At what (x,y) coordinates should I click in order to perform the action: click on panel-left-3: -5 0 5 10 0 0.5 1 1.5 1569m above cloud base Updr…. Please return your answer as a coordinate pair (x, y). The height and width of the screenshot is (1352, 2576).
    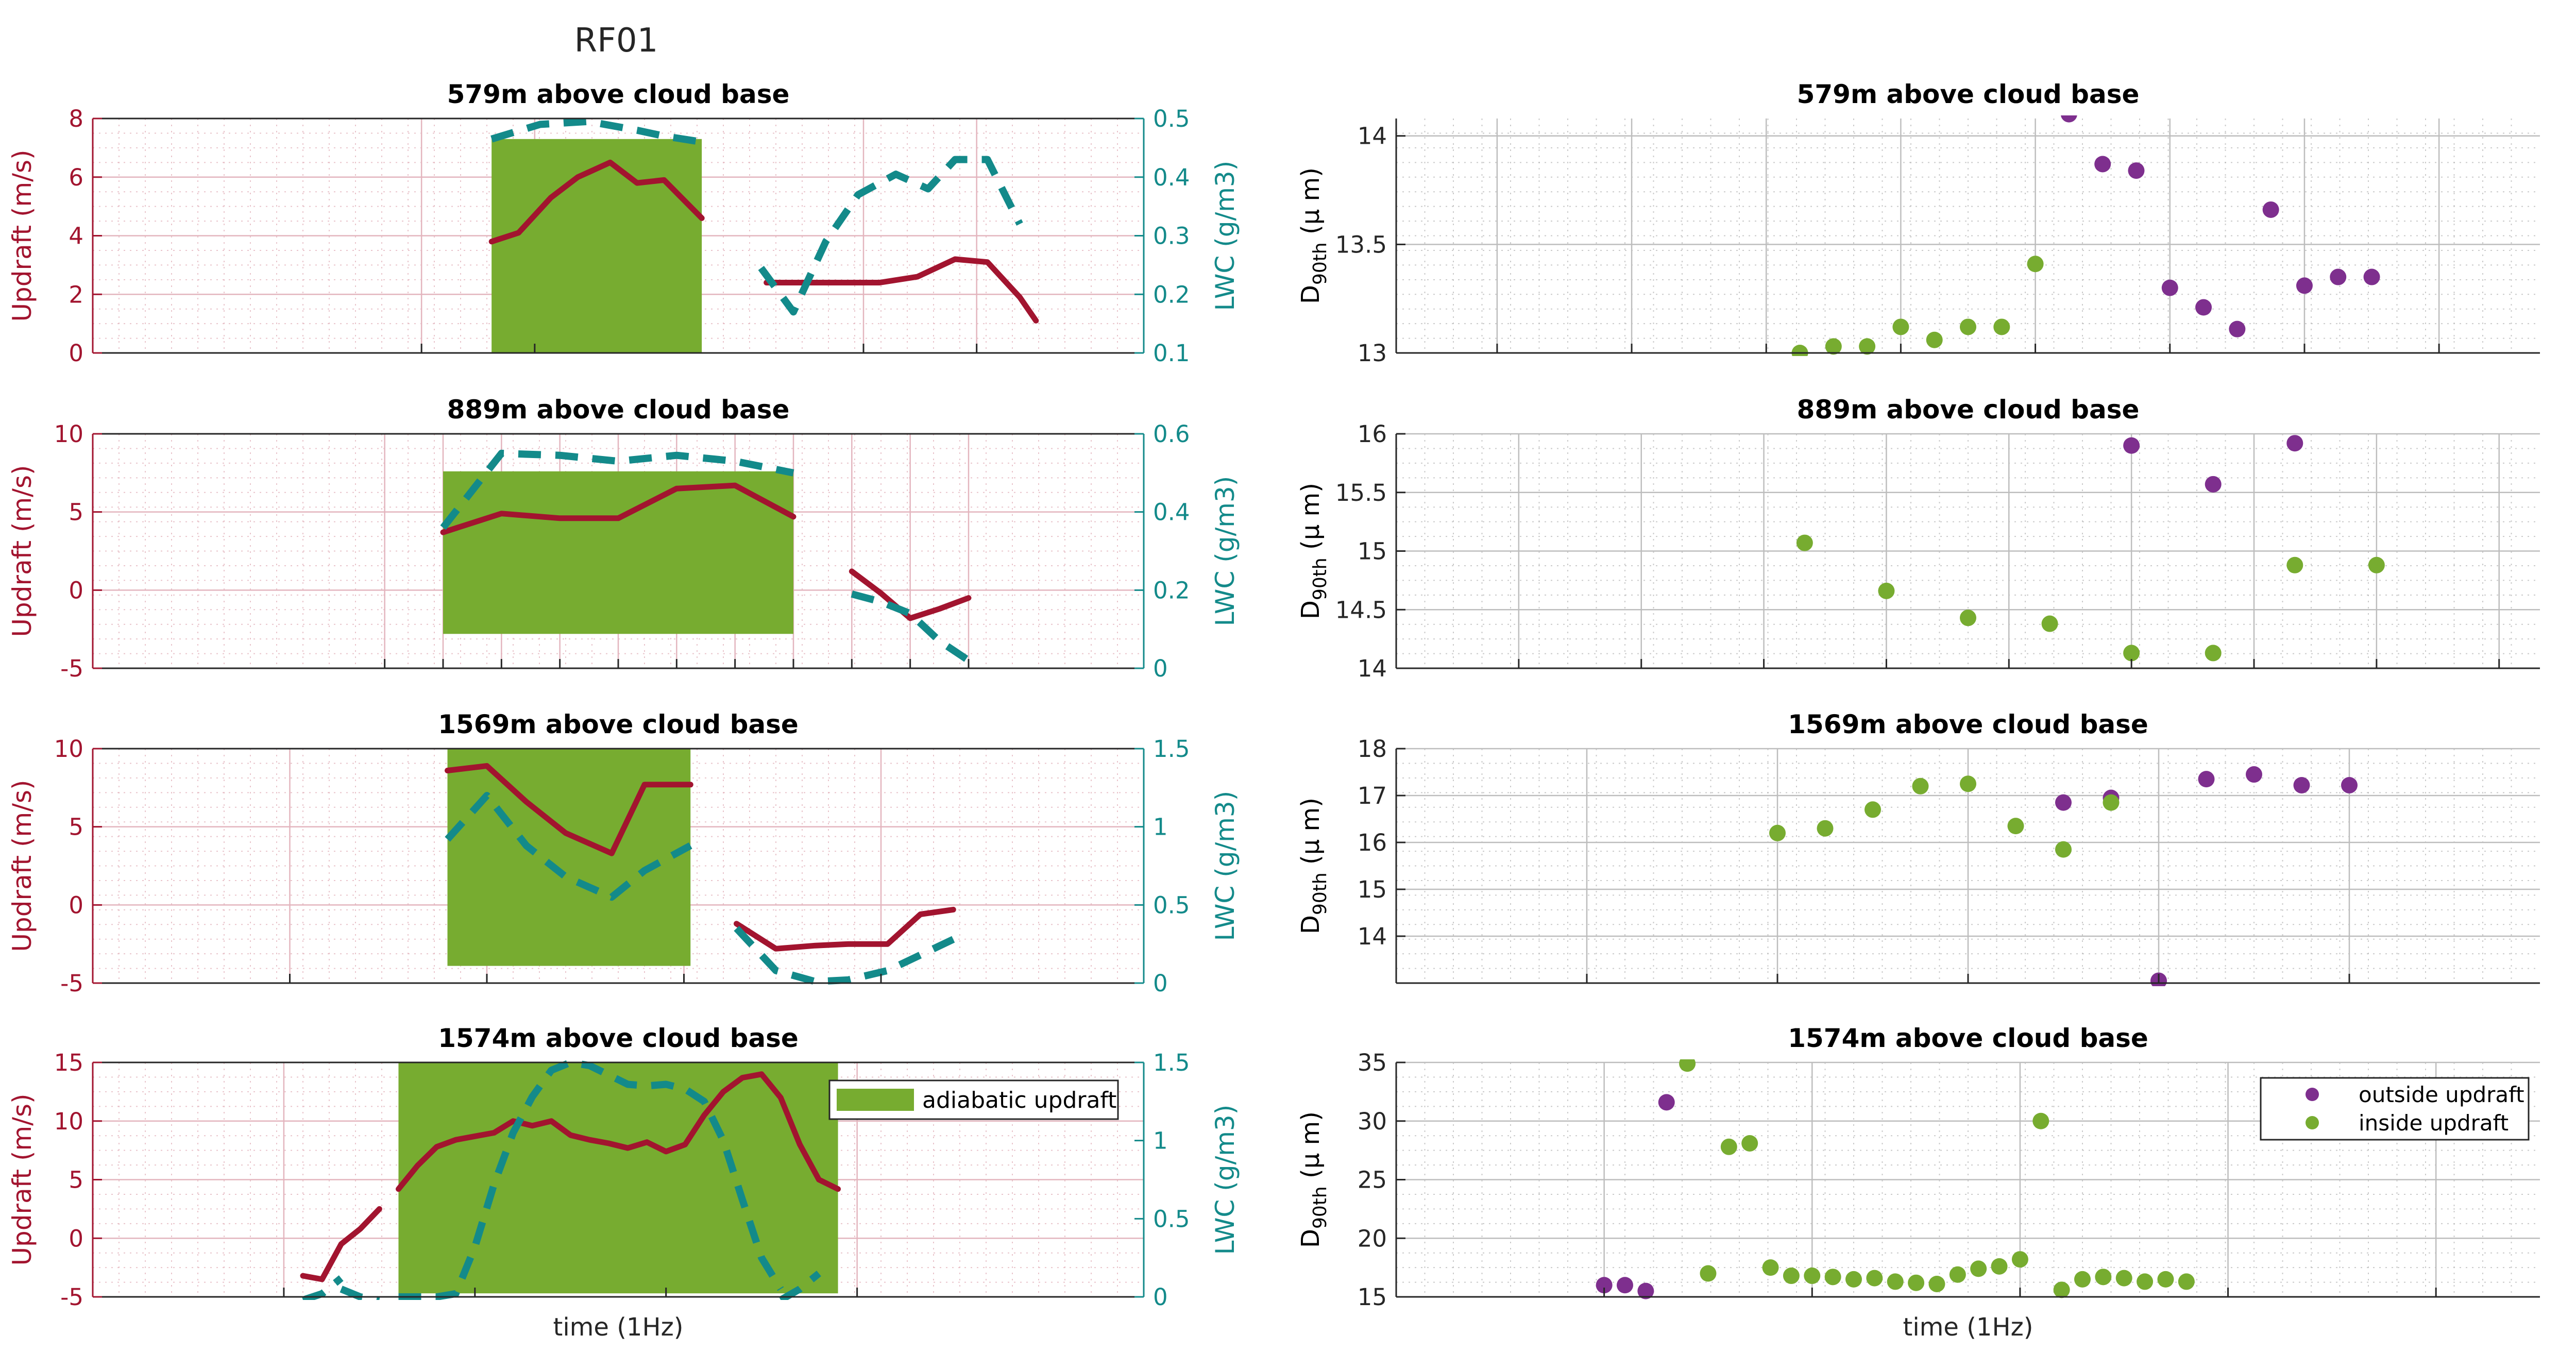
    Looking at the image, I should click on (623, 853).